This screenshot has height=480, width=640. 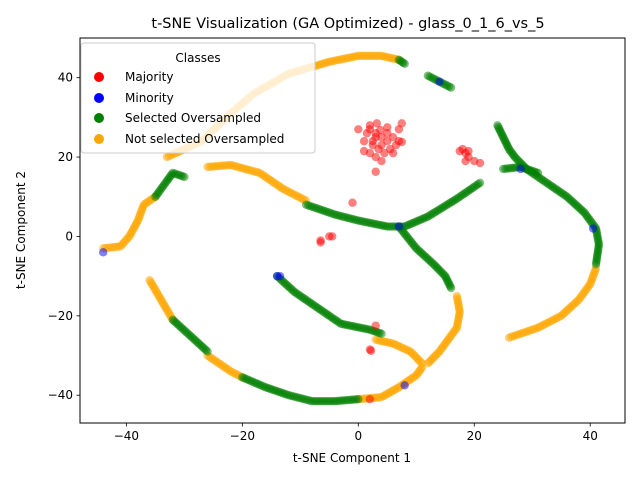 What do you see at coordinates (149, 98) in the screenshot?
I see `legend-label-minority: Minority` at bounding box center [149, 98].